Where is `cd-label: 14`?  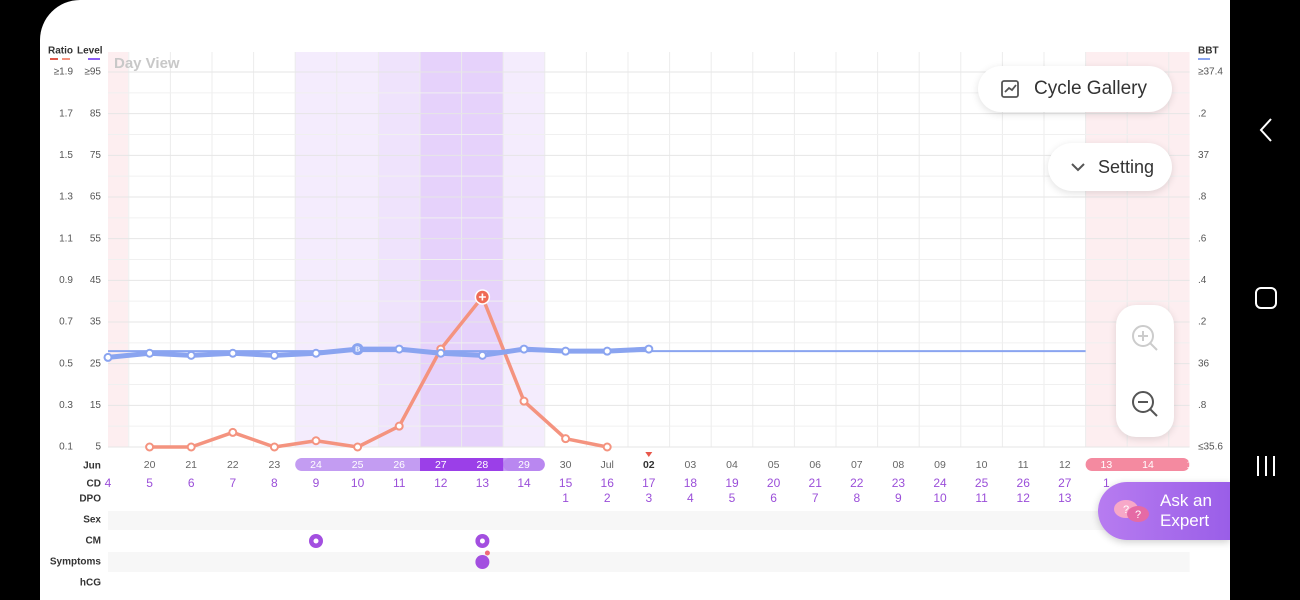
cd-label: 14 is located at coordinates (524, 483).